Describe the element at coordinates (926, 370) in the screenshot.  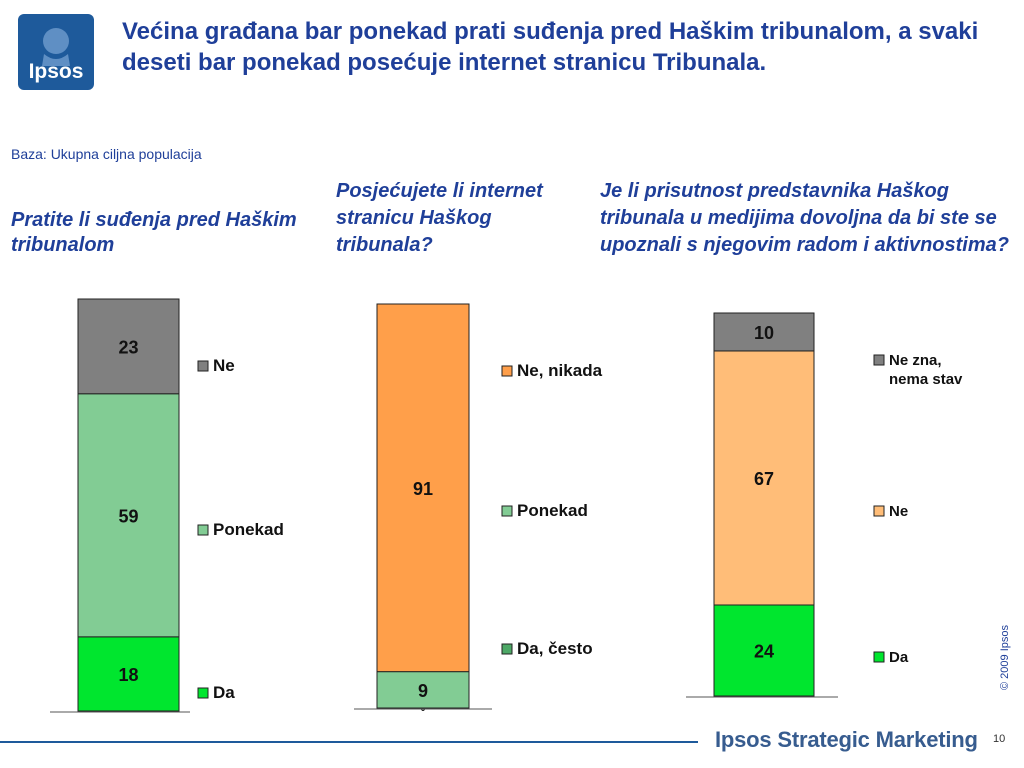
I see `chart-3-legend-label-3: Ne zna, nema stav` at that location.